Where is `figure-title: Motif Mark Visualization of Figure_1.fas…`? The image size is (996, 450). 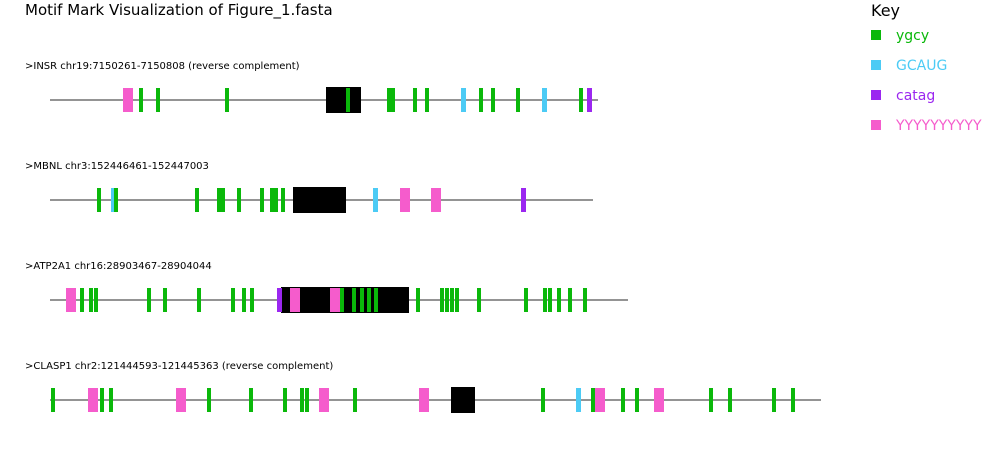
figure-title: Motif Mark Visualization of Figure_1.fas… is located at coordinates (179, 10).